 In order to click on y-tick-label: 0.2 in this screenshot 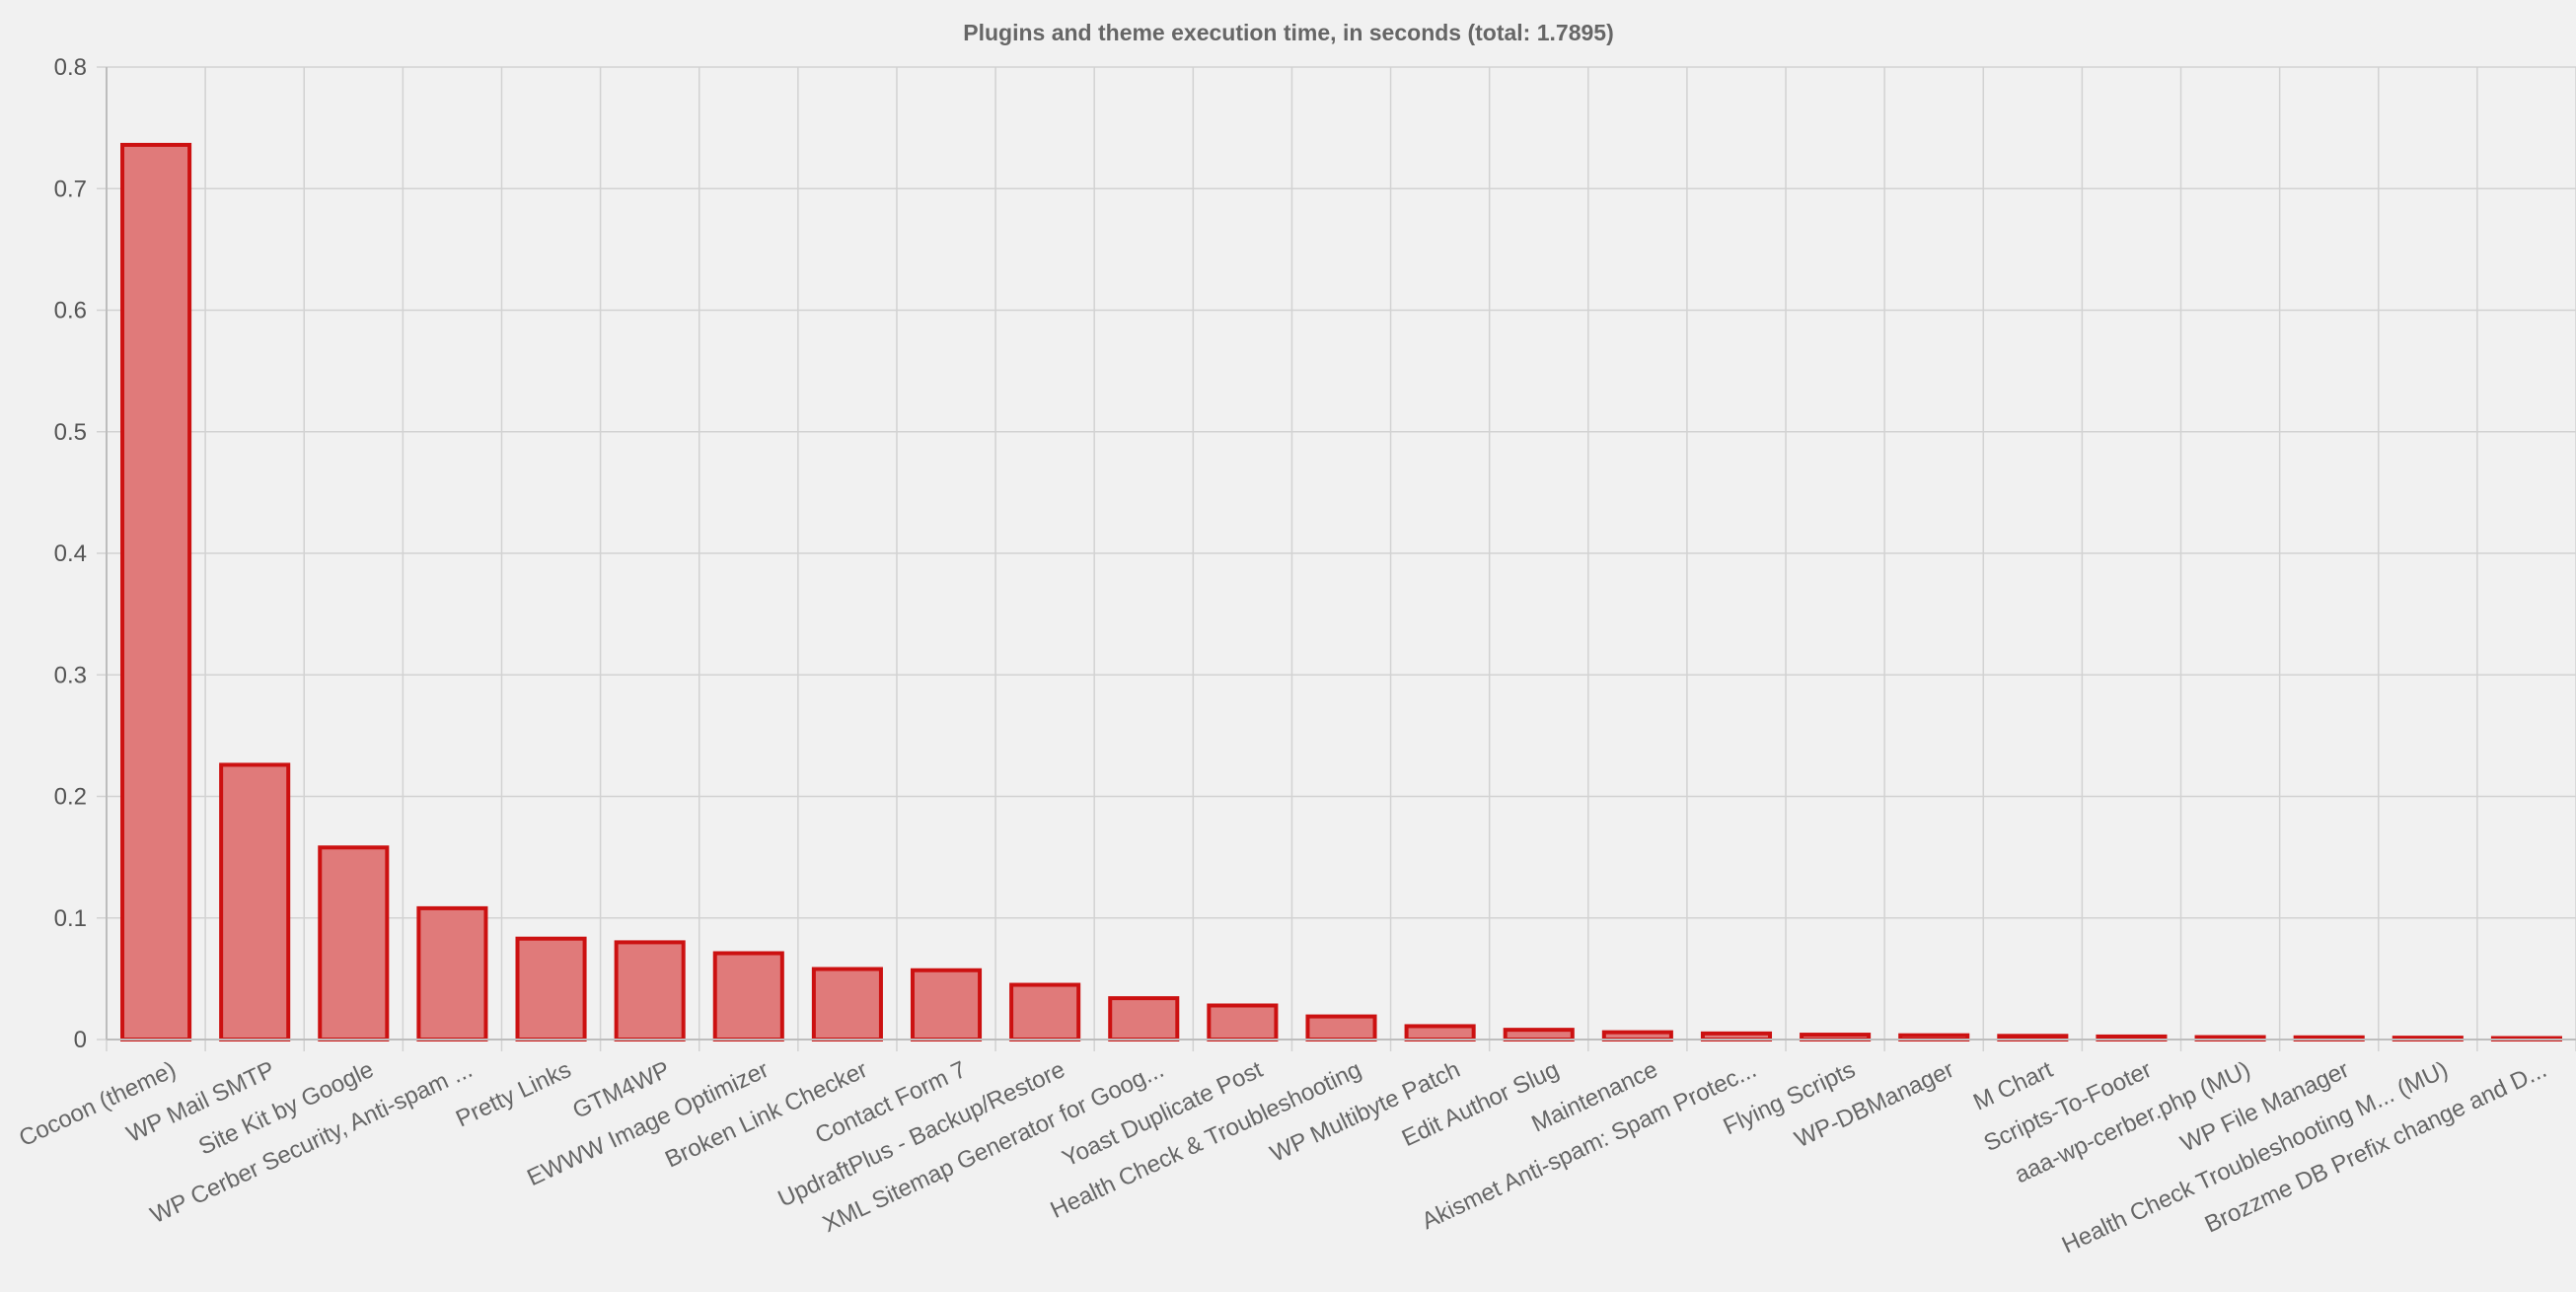, I will do `click(70, 797)`.